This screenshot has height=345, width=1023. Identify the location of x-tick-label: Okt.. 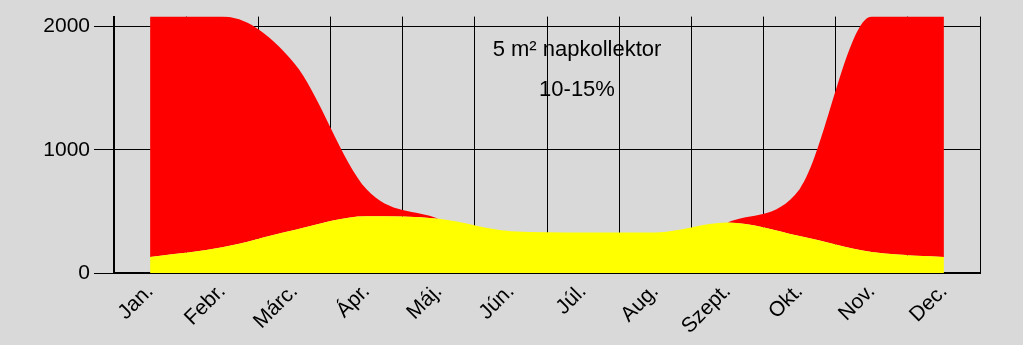
(785, 300).